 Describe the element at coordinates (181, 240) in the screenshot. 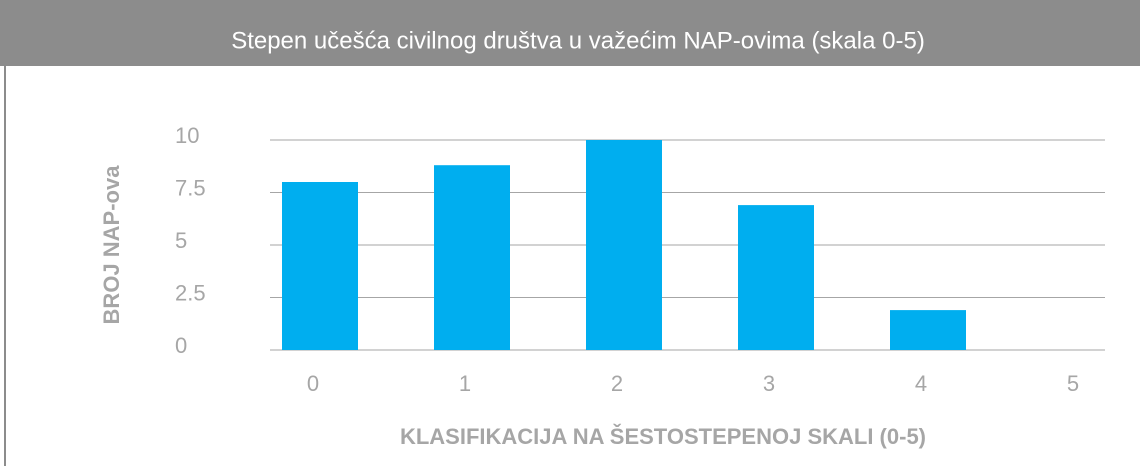

I see `y-tick-label: 5` at that location.